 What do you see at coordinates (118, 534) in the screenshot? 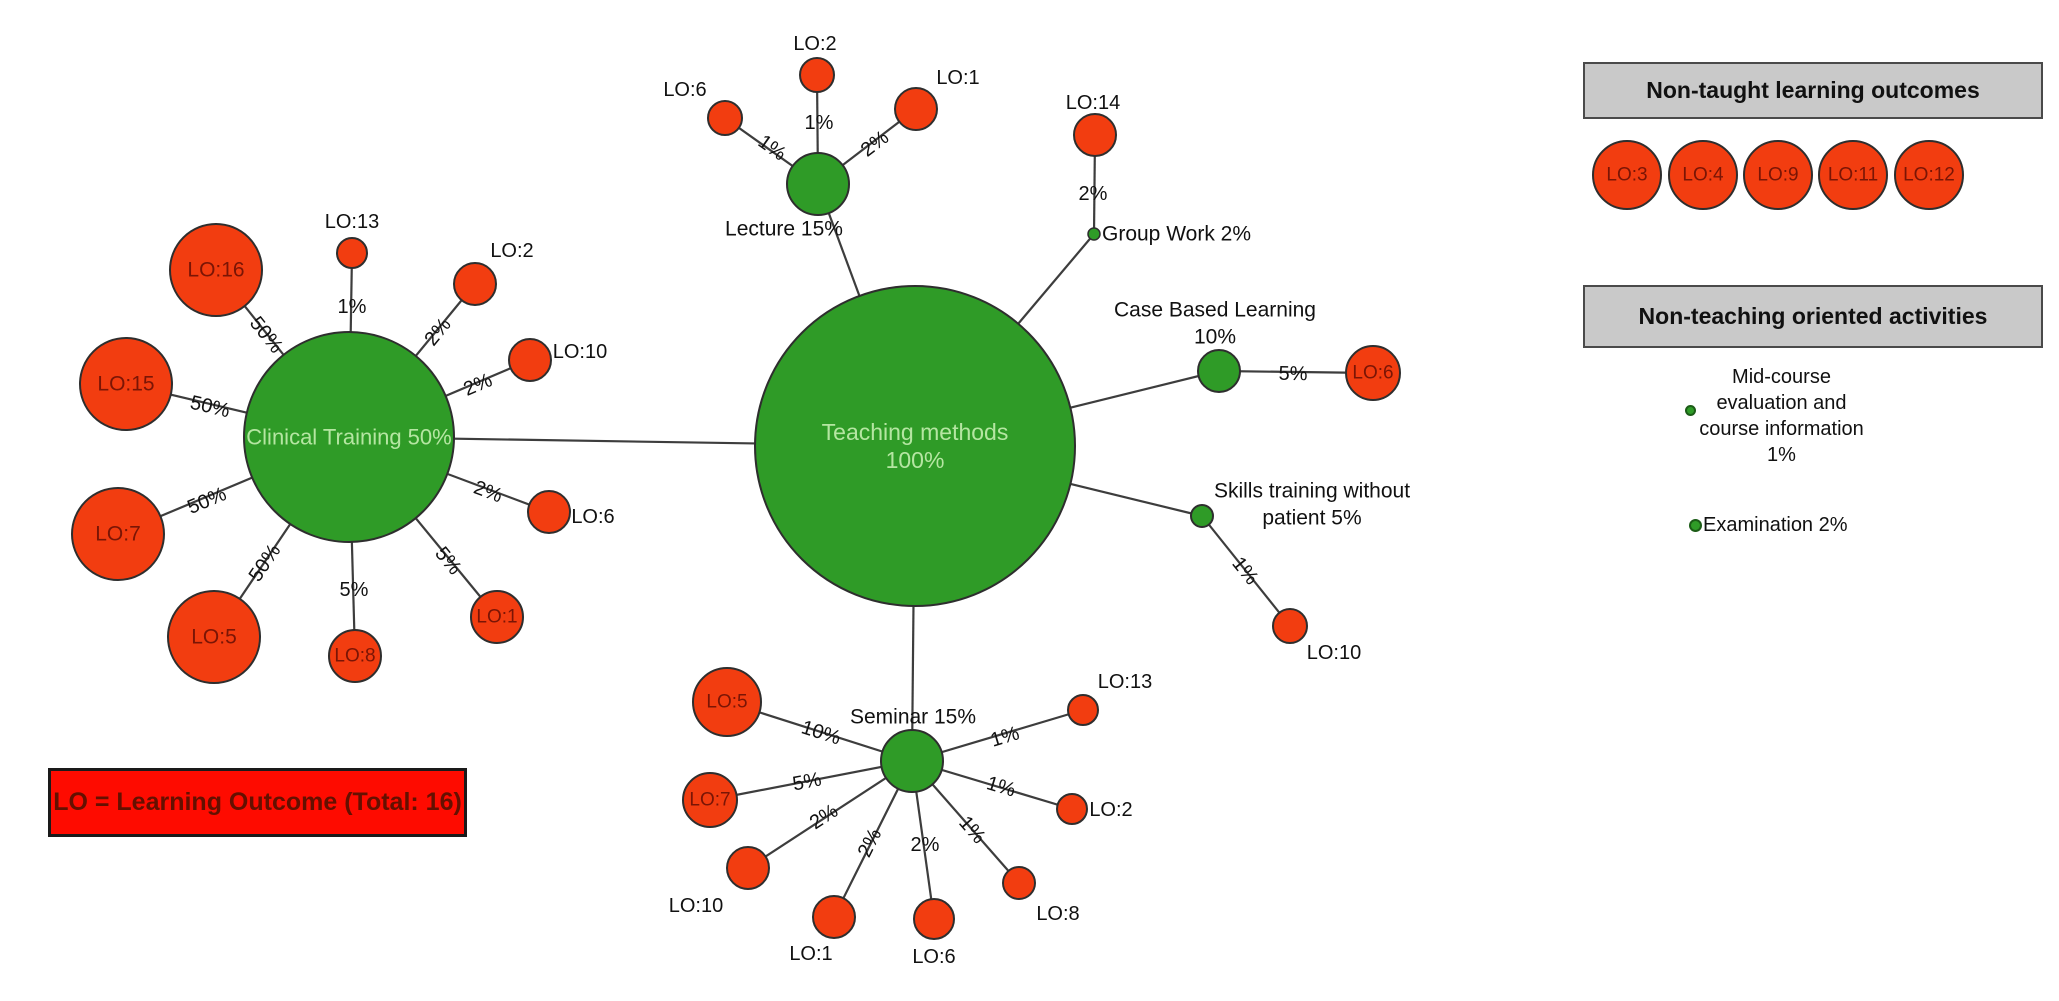
I see `node-label-clin-lo7: LO:7` at bounding box center [118, 534].